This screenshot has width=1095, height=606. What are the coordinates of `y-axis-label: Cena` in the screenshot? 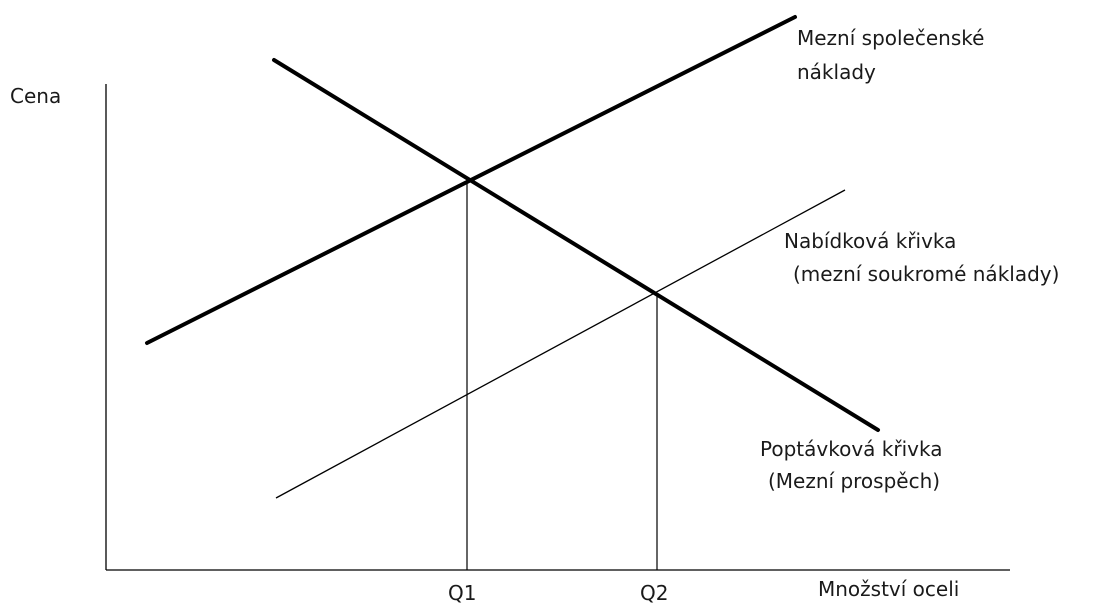 It's located at (35, 96).